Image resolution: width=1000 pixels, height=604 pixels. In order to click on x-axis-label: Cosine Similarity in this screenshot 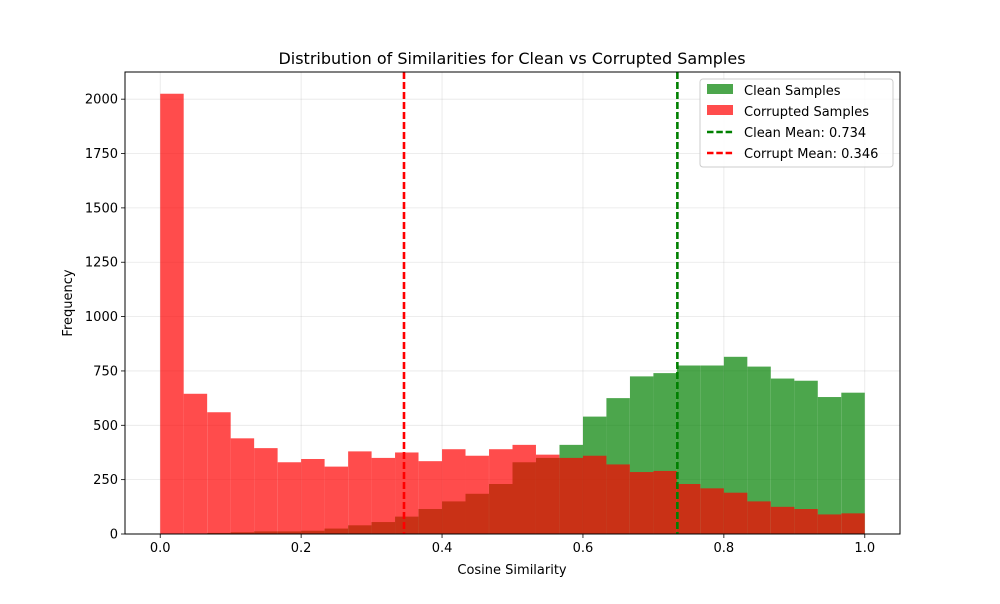, I will do `click(512, 570)`.